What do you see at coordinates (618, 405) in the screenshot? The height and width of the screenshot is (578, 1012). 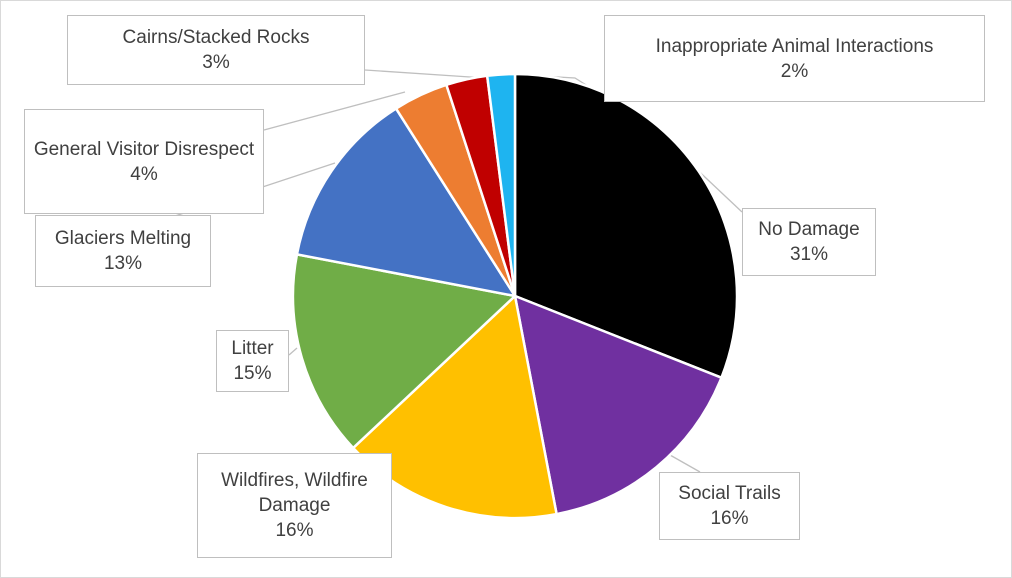 I see `pie-slice-social-trails` at bounding box center [618, 405].